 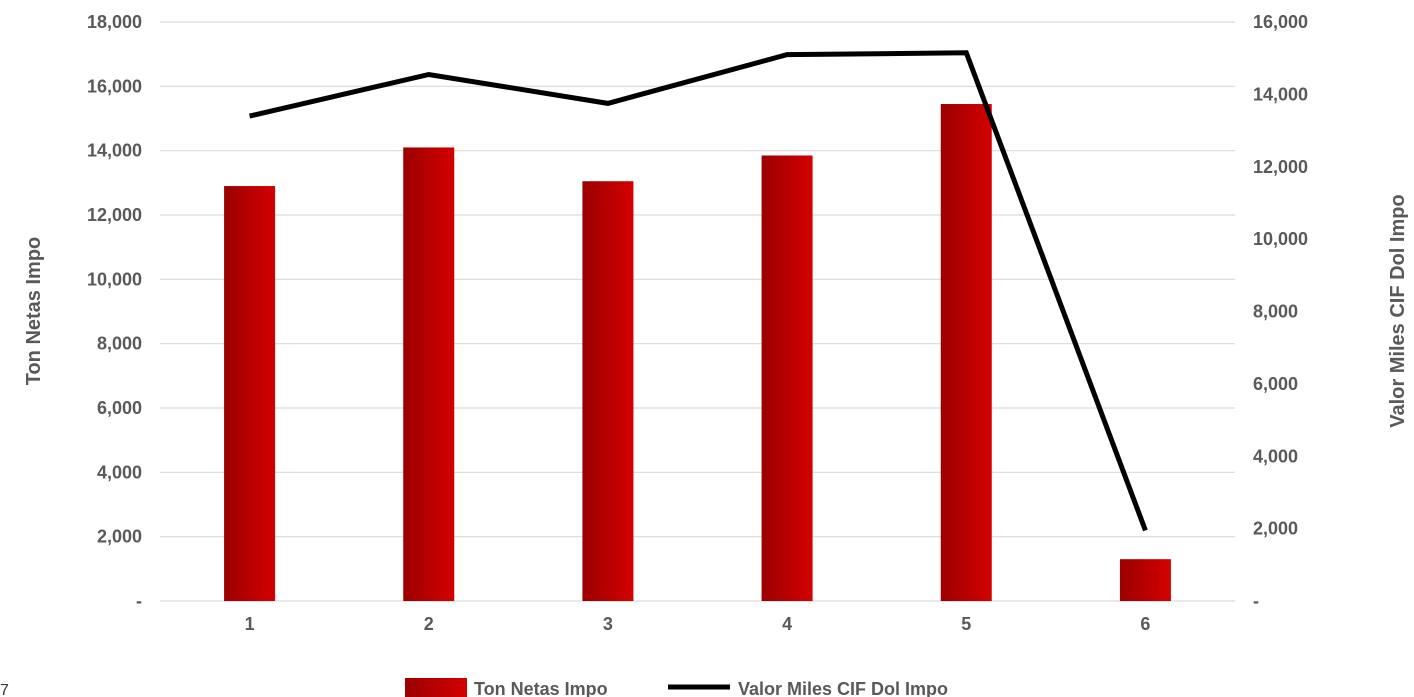 I want to click on right-axis-title: Valor Miles CIF Dol Impo, so click(x=1398, y=310).